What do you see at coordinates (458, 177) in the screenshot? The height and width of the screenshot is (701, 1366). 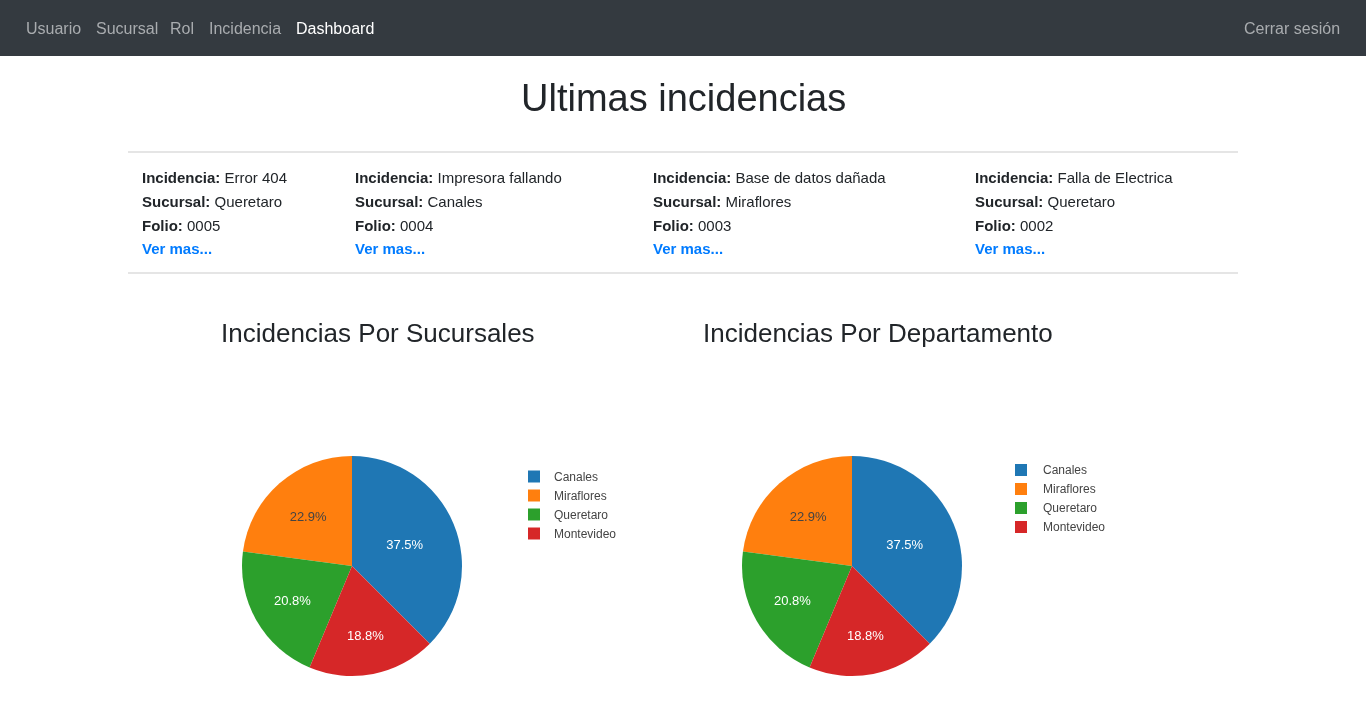 I see `text: Incidencia: Impresora fallando` at bounding box center [458, 177].